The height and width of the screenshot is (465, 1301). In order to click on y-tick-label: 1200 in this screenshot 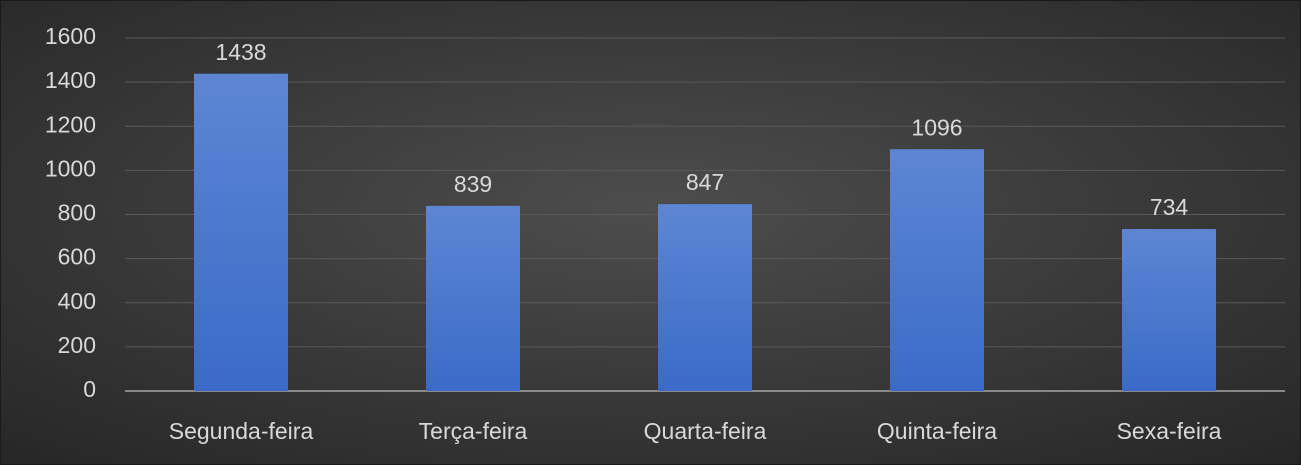, I will do `click(70, 124)`.